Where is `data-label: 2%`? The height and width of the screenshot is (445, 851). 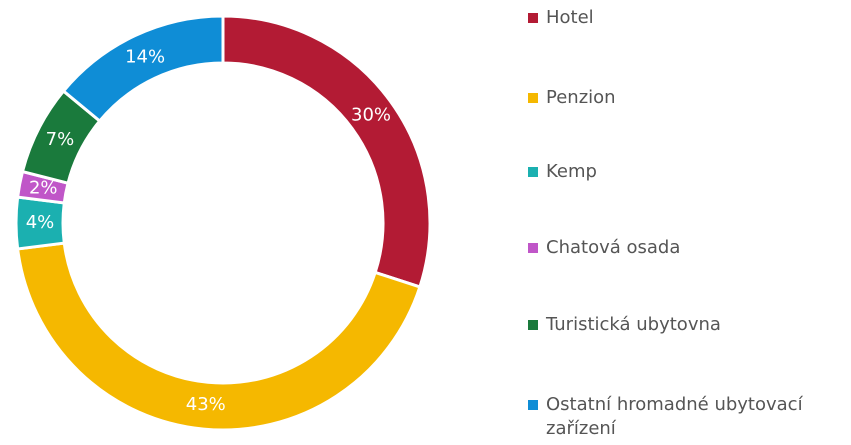
data-label: 2% is located at coordinates (43, 188).